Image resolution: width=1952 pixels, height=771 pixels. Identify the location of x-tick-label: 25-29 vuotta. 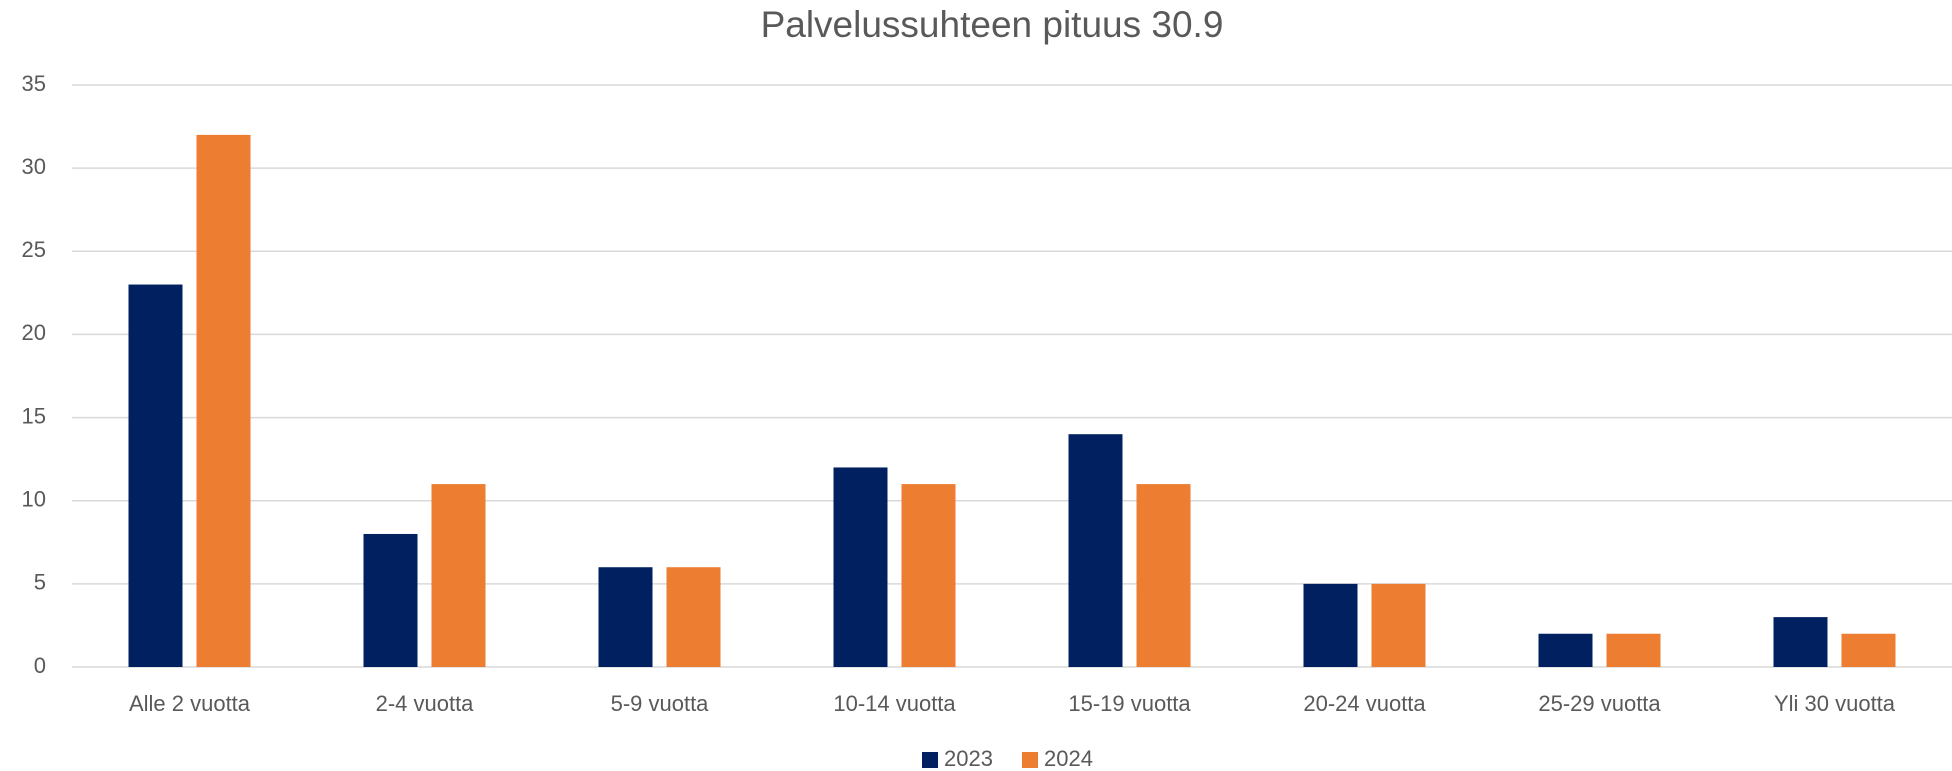
(1599, 703).